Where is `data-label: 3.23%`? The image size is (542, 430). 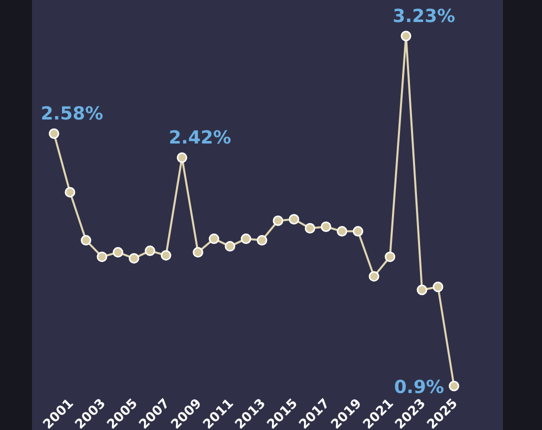
data-label: 3.23% is located at coordinates (424, 16).